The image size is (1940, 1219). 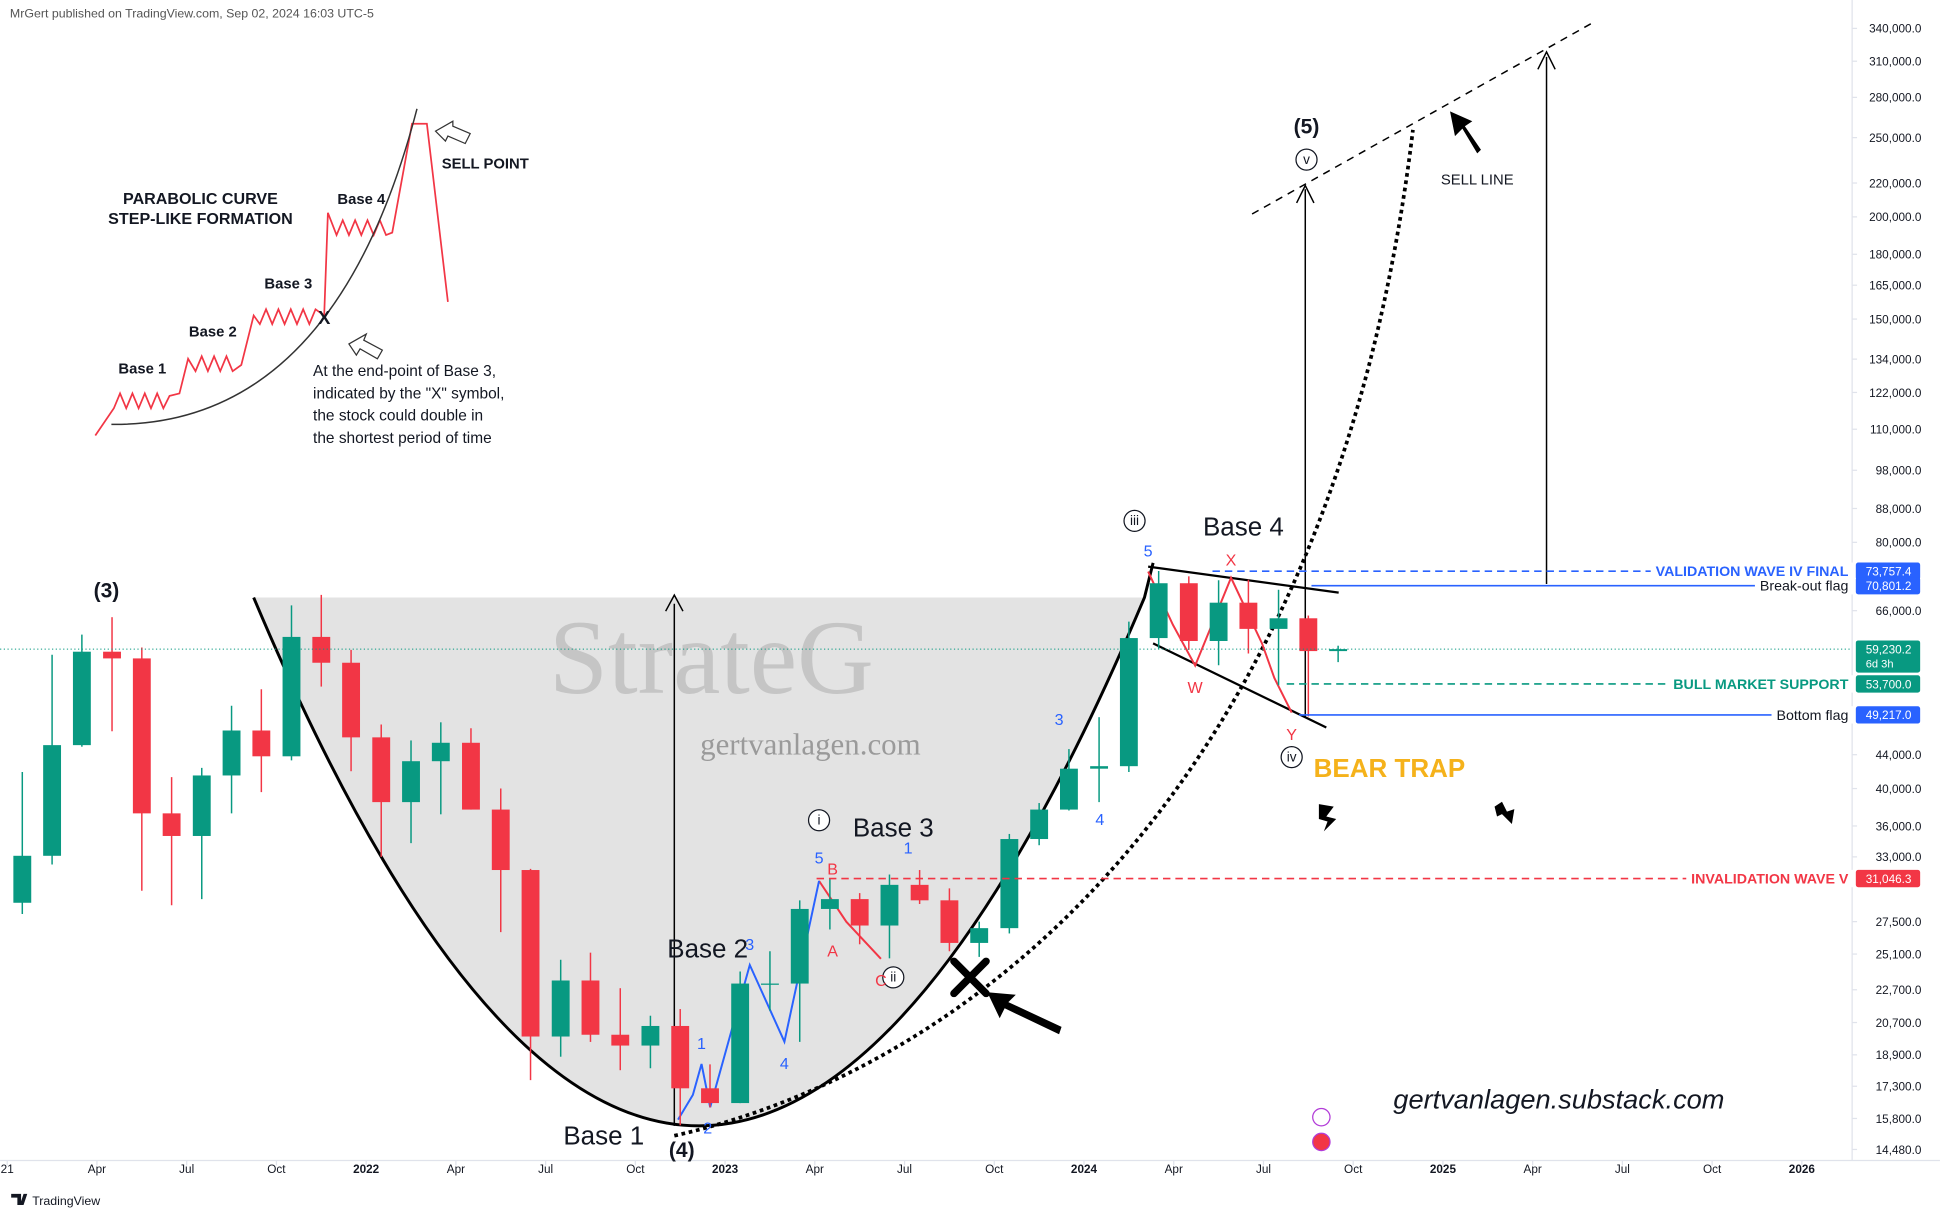 I want to click on inset-marker: X, so click(x=324, y=317).